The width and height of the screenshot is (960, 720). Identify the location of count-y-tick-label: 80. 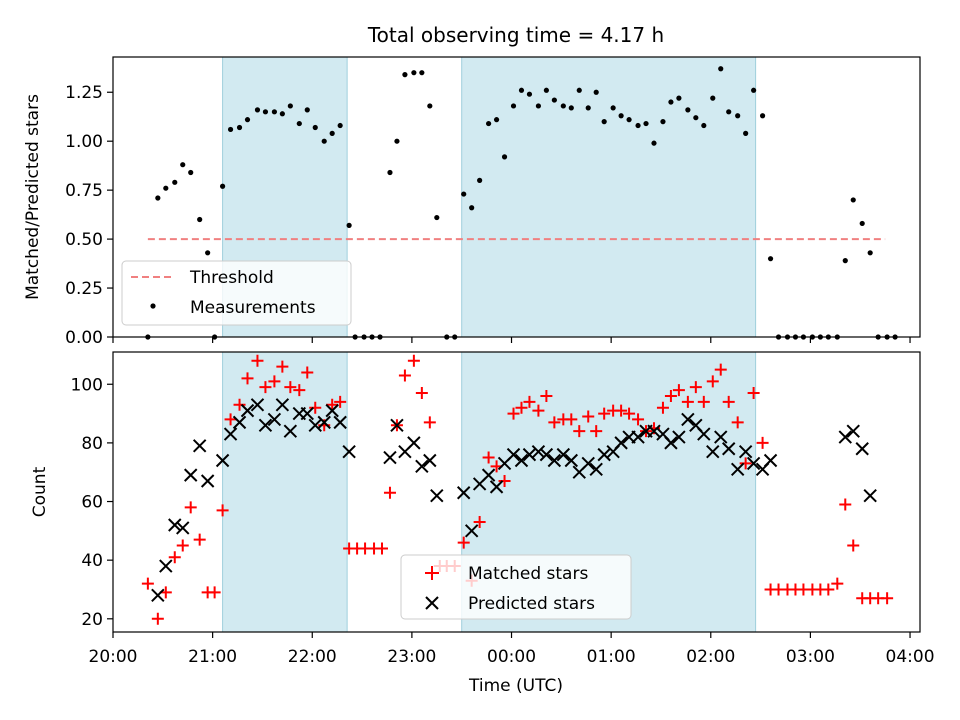
(92, 444).